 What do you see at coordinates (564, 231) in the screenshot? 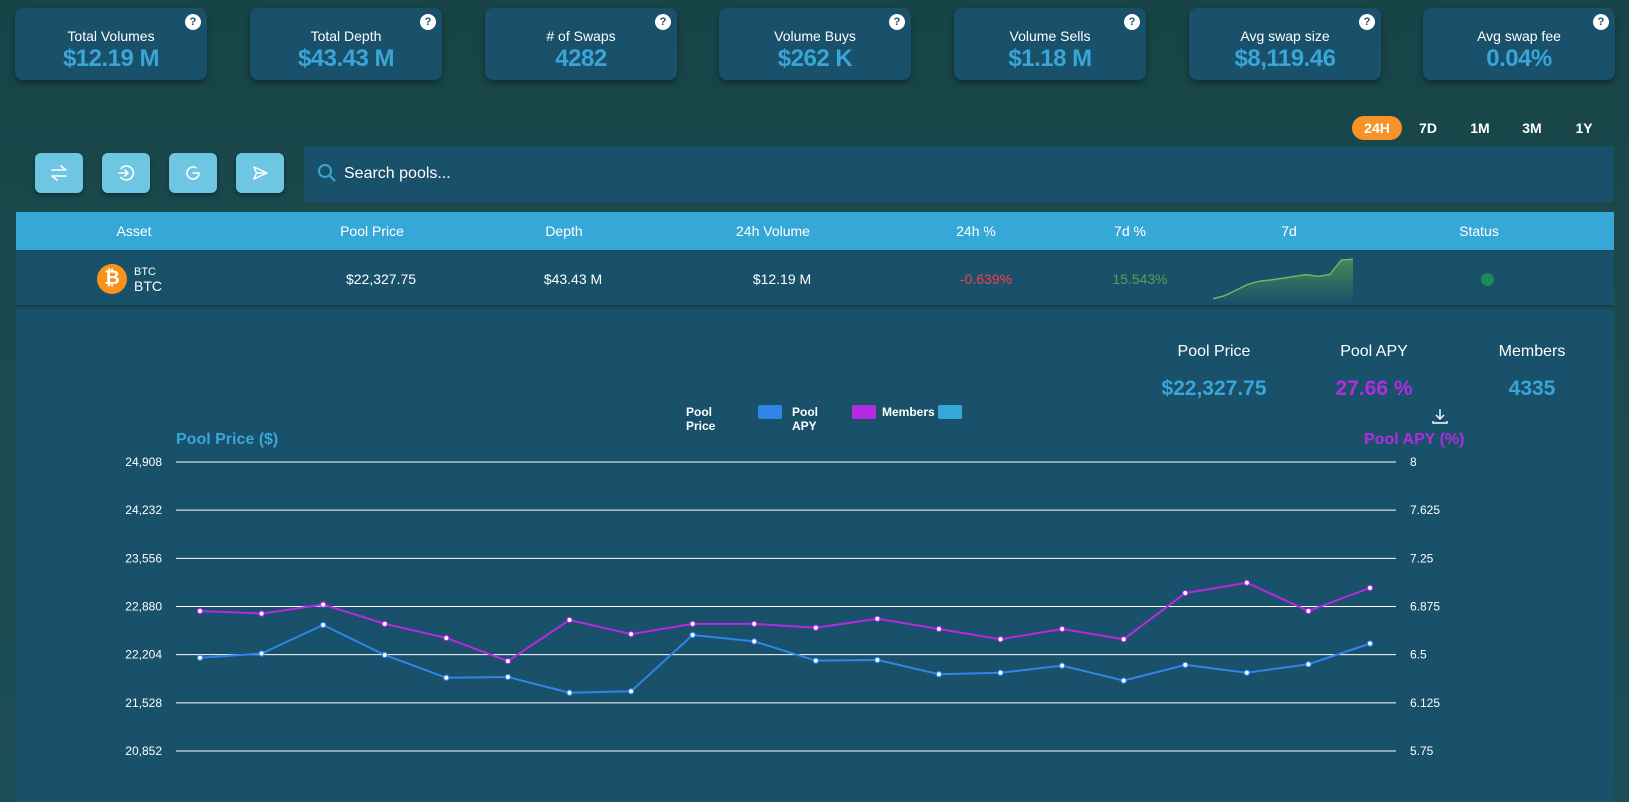
I see `column-header-depth: Depth` at bounding box center [564, 231].